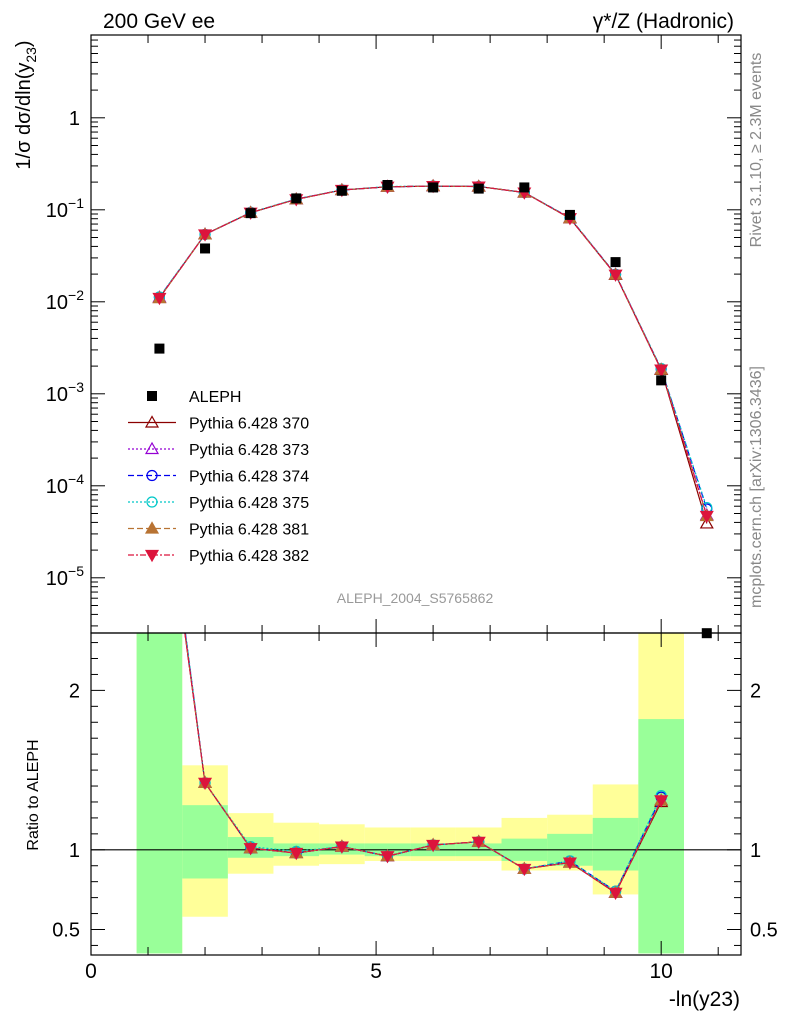 The width and height of the screenshot is (786, 1029). Describe the element at coordinates (26, 104) in the screenshot. I see `y-axis-label: 1/σ dσ/dln(y23)` at that location.